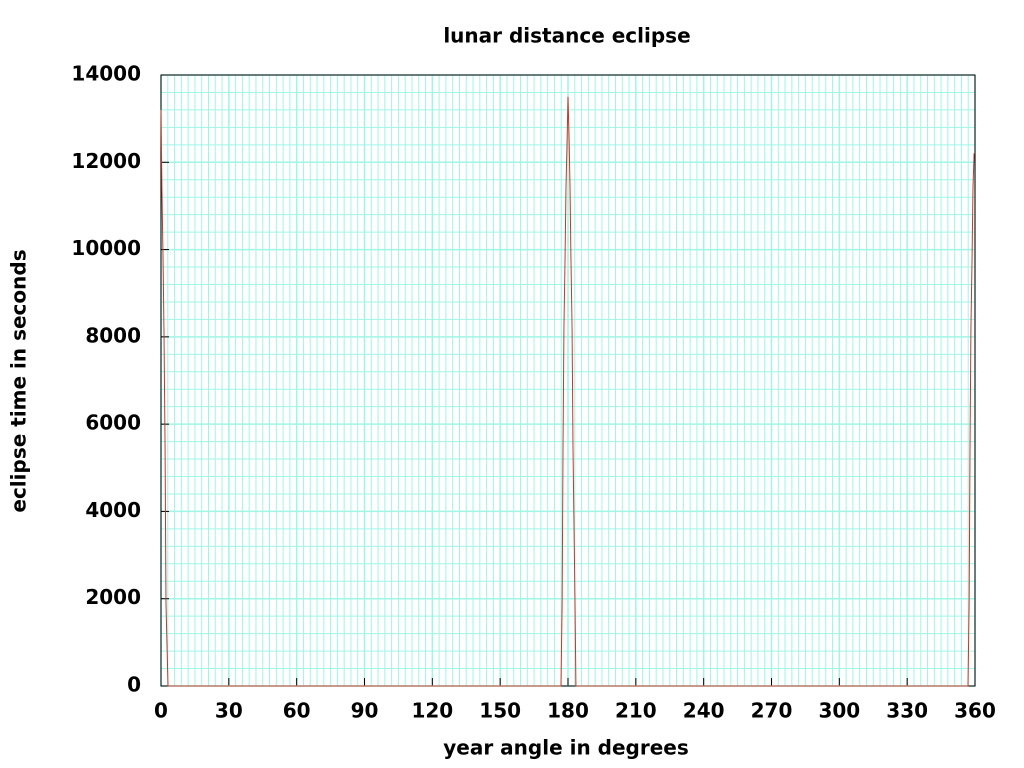  I want to click on chart-title: lunar distance eclipse, so click(566, 36).